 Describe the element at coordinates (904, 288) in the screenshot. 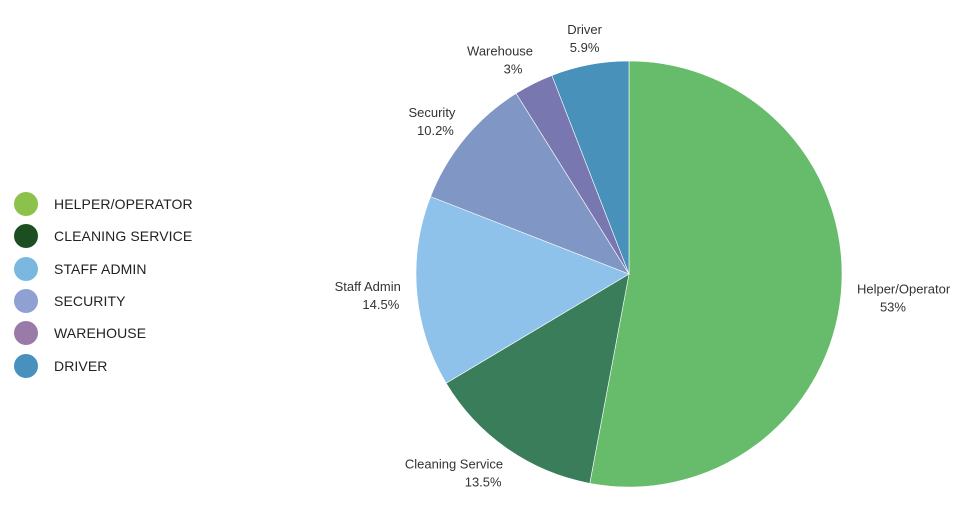

I see `pie-label-helper-operator: Helper/Operator` at that location.